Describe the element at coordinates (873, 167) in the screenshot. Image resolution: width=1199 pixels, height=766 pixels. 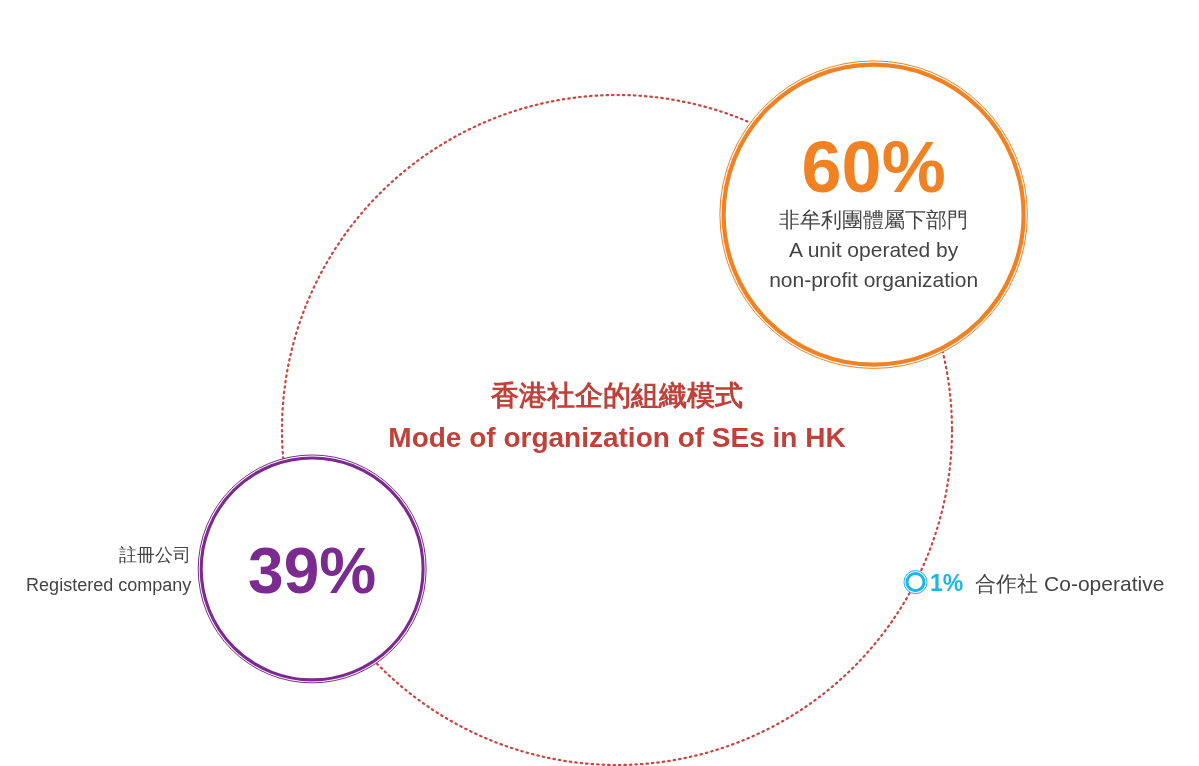
I see `data-label: 60%` at that location.